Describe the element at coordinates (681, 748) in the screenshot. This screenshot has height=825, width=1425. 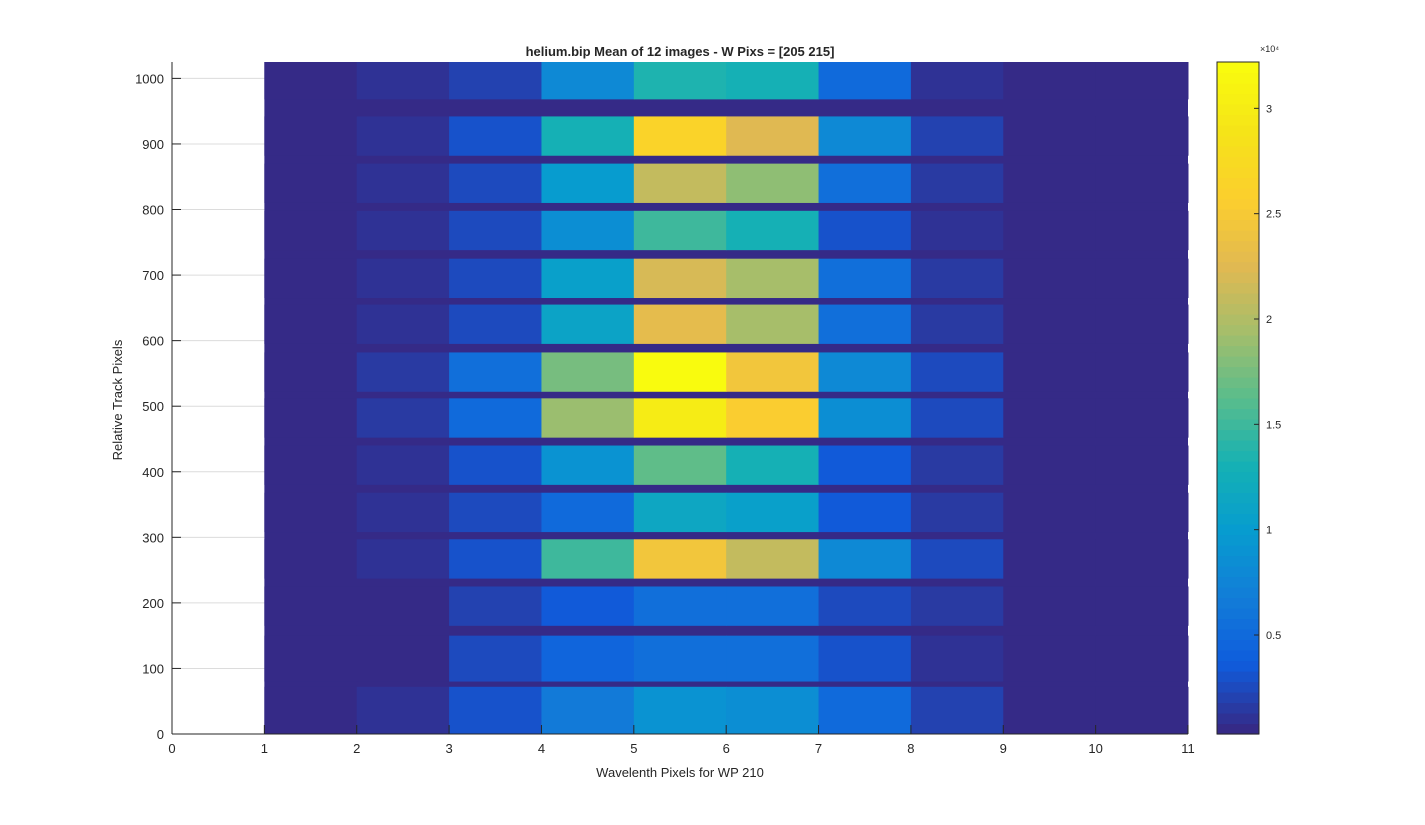
I see `x-tick-labels: 0 1 2 3 4 5 6 7 8 9 10 11` at that location.